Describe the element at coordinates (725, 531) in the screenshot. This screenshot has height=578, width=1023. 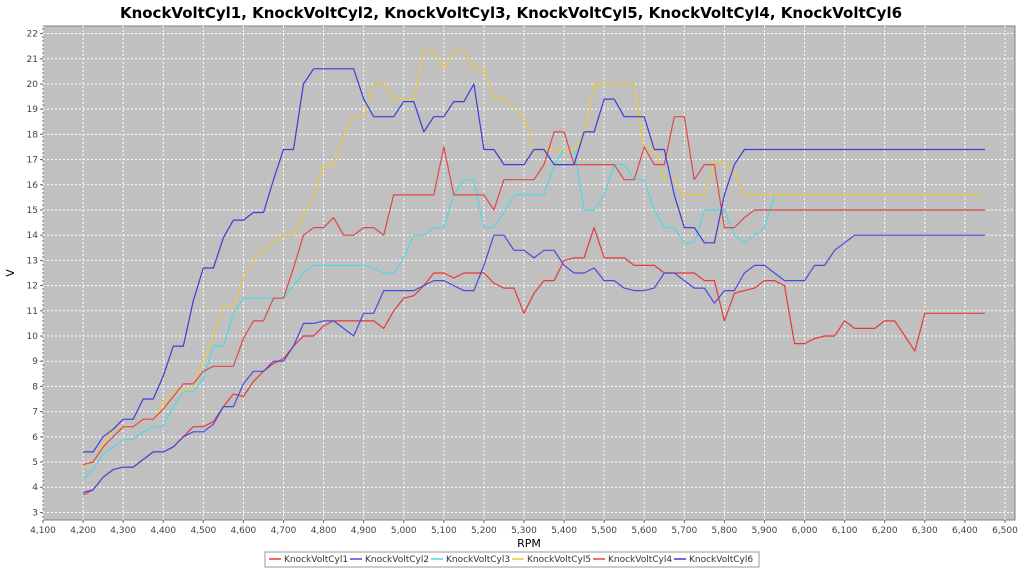
I see `x-tick-label: 5,800` at that location.